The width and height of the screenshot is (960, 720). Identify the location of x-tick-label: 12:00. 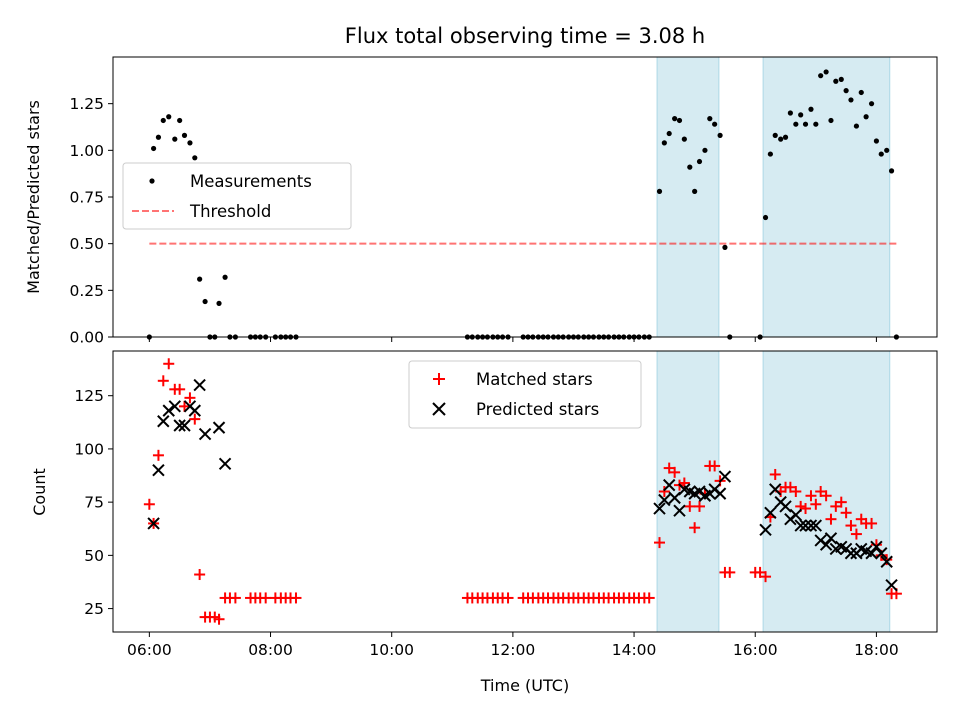
(513, 650).